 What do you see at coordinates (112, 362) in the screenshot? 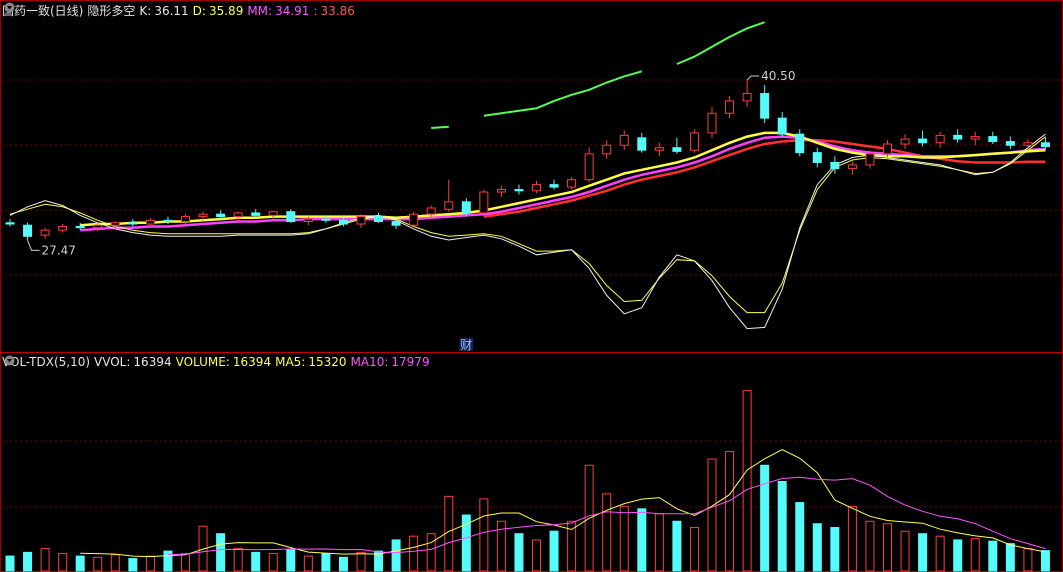
I see `indicator-label: VVOL:` at bounding box center [112, 362].